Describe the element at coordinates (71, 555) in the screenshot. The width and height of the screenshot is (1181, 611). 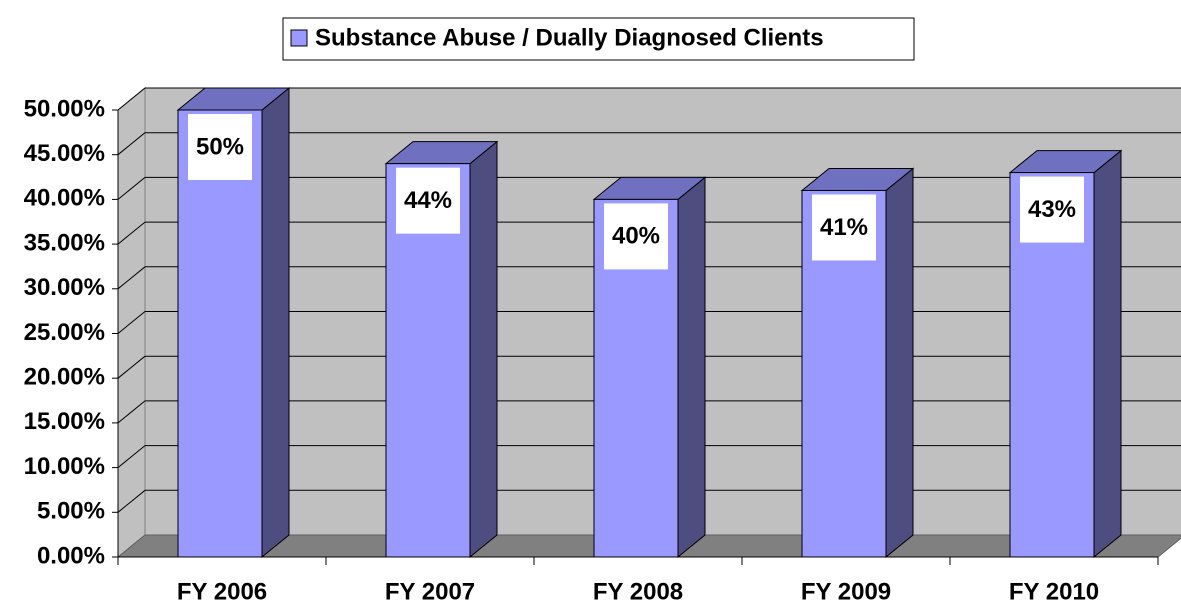
I see `y-tick-label: 0.00%` at that location.